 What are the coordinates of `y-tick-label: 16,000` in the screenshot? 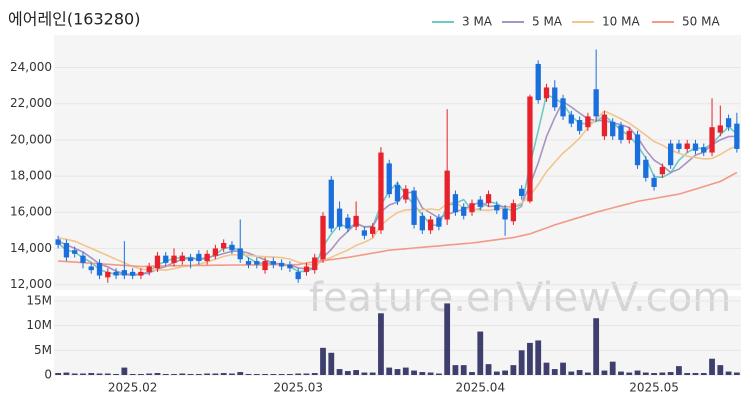 It's located at (31, 212).